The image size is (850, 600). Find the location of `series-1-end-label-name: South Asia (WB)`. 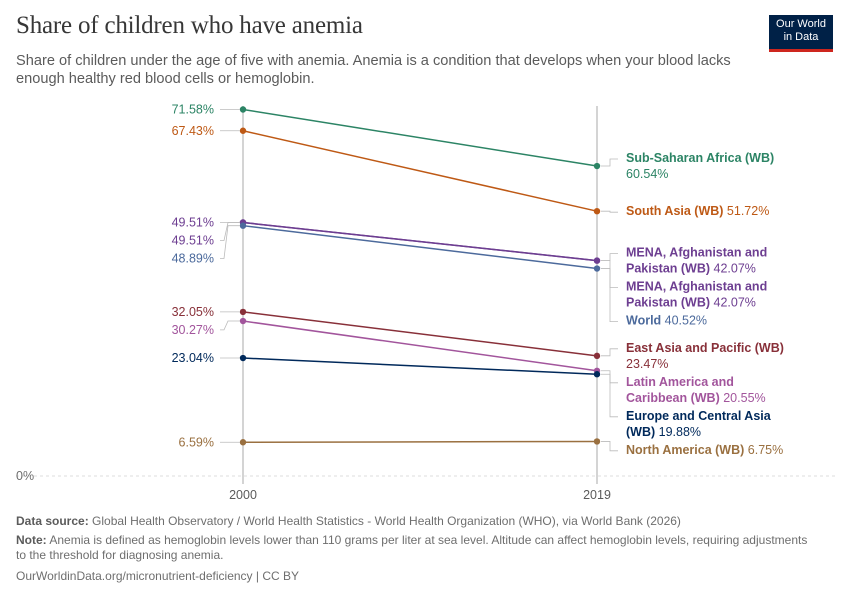

series-1-end-label-name: South Asia (WB) is located at coordinates (676, 211).